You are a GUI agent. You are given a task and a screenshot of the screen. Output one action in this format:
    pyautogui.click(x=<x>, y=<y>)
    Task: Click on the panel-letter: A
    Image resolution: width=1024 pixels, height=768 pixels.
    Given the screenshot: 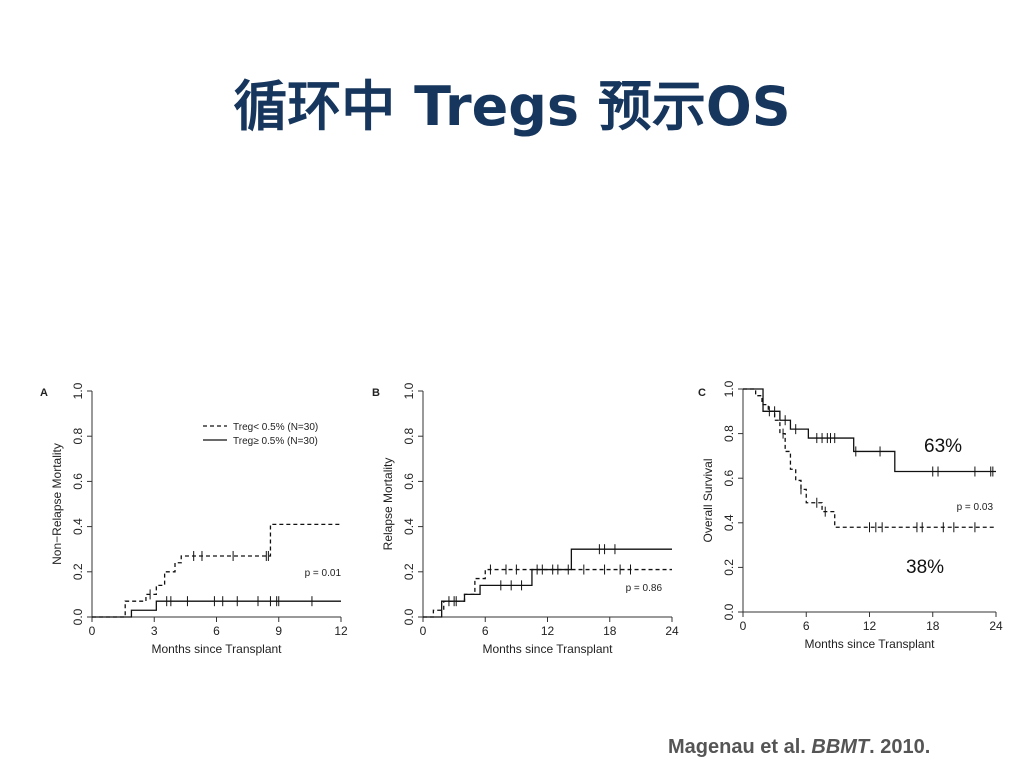 What is the action you would take?
    pyautogui.click(x=44, y=393)
    